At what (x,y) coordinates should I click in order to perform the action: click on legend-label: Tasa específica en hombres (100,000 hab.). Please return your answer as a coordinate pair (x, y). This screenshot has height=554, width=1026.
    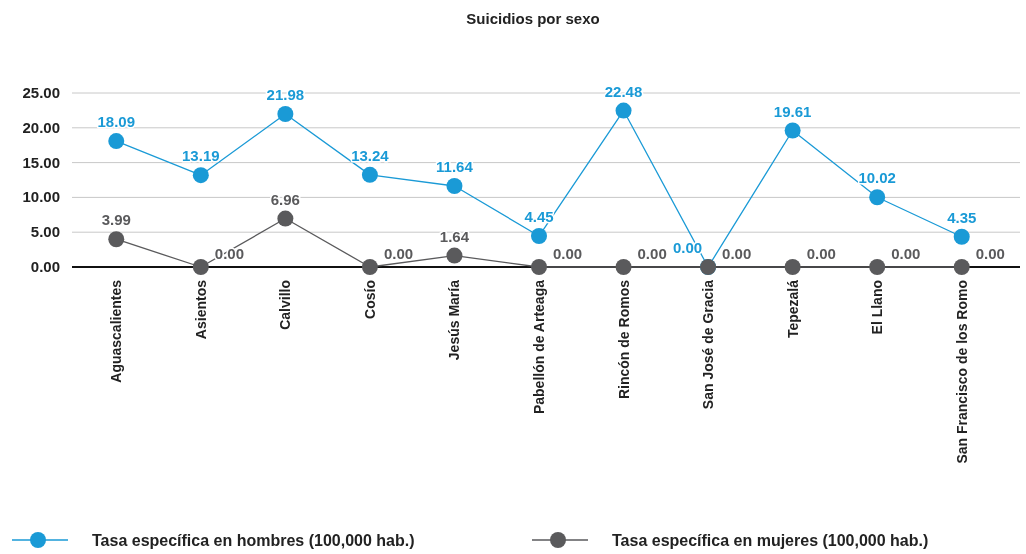
    Looking at the image, I should click on (253, 540).